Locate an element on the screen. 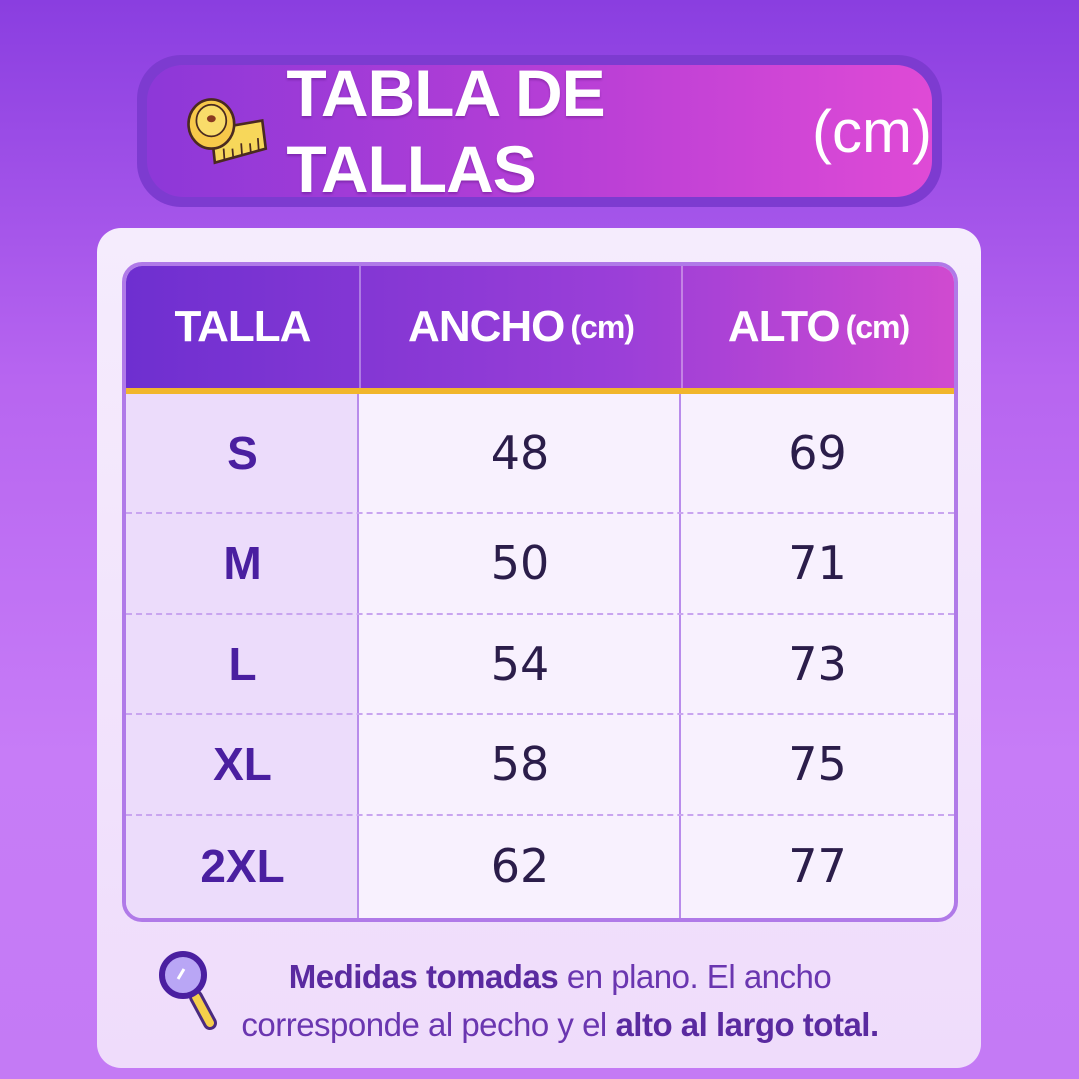  table-row: S 48 69 is located at coordinates (540, 454).